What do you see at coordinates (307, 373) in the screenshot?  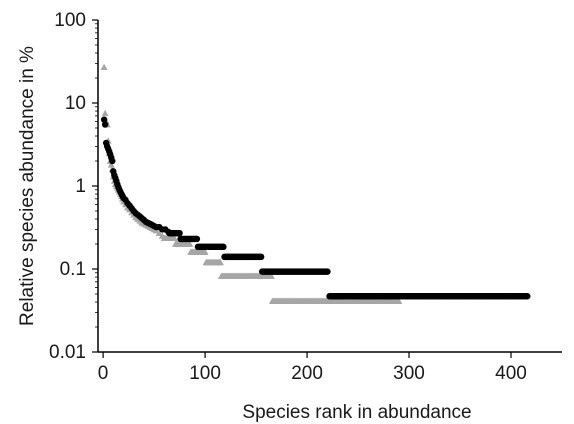 I see `x-tick-label: 200` at bounding box center [307, 373].